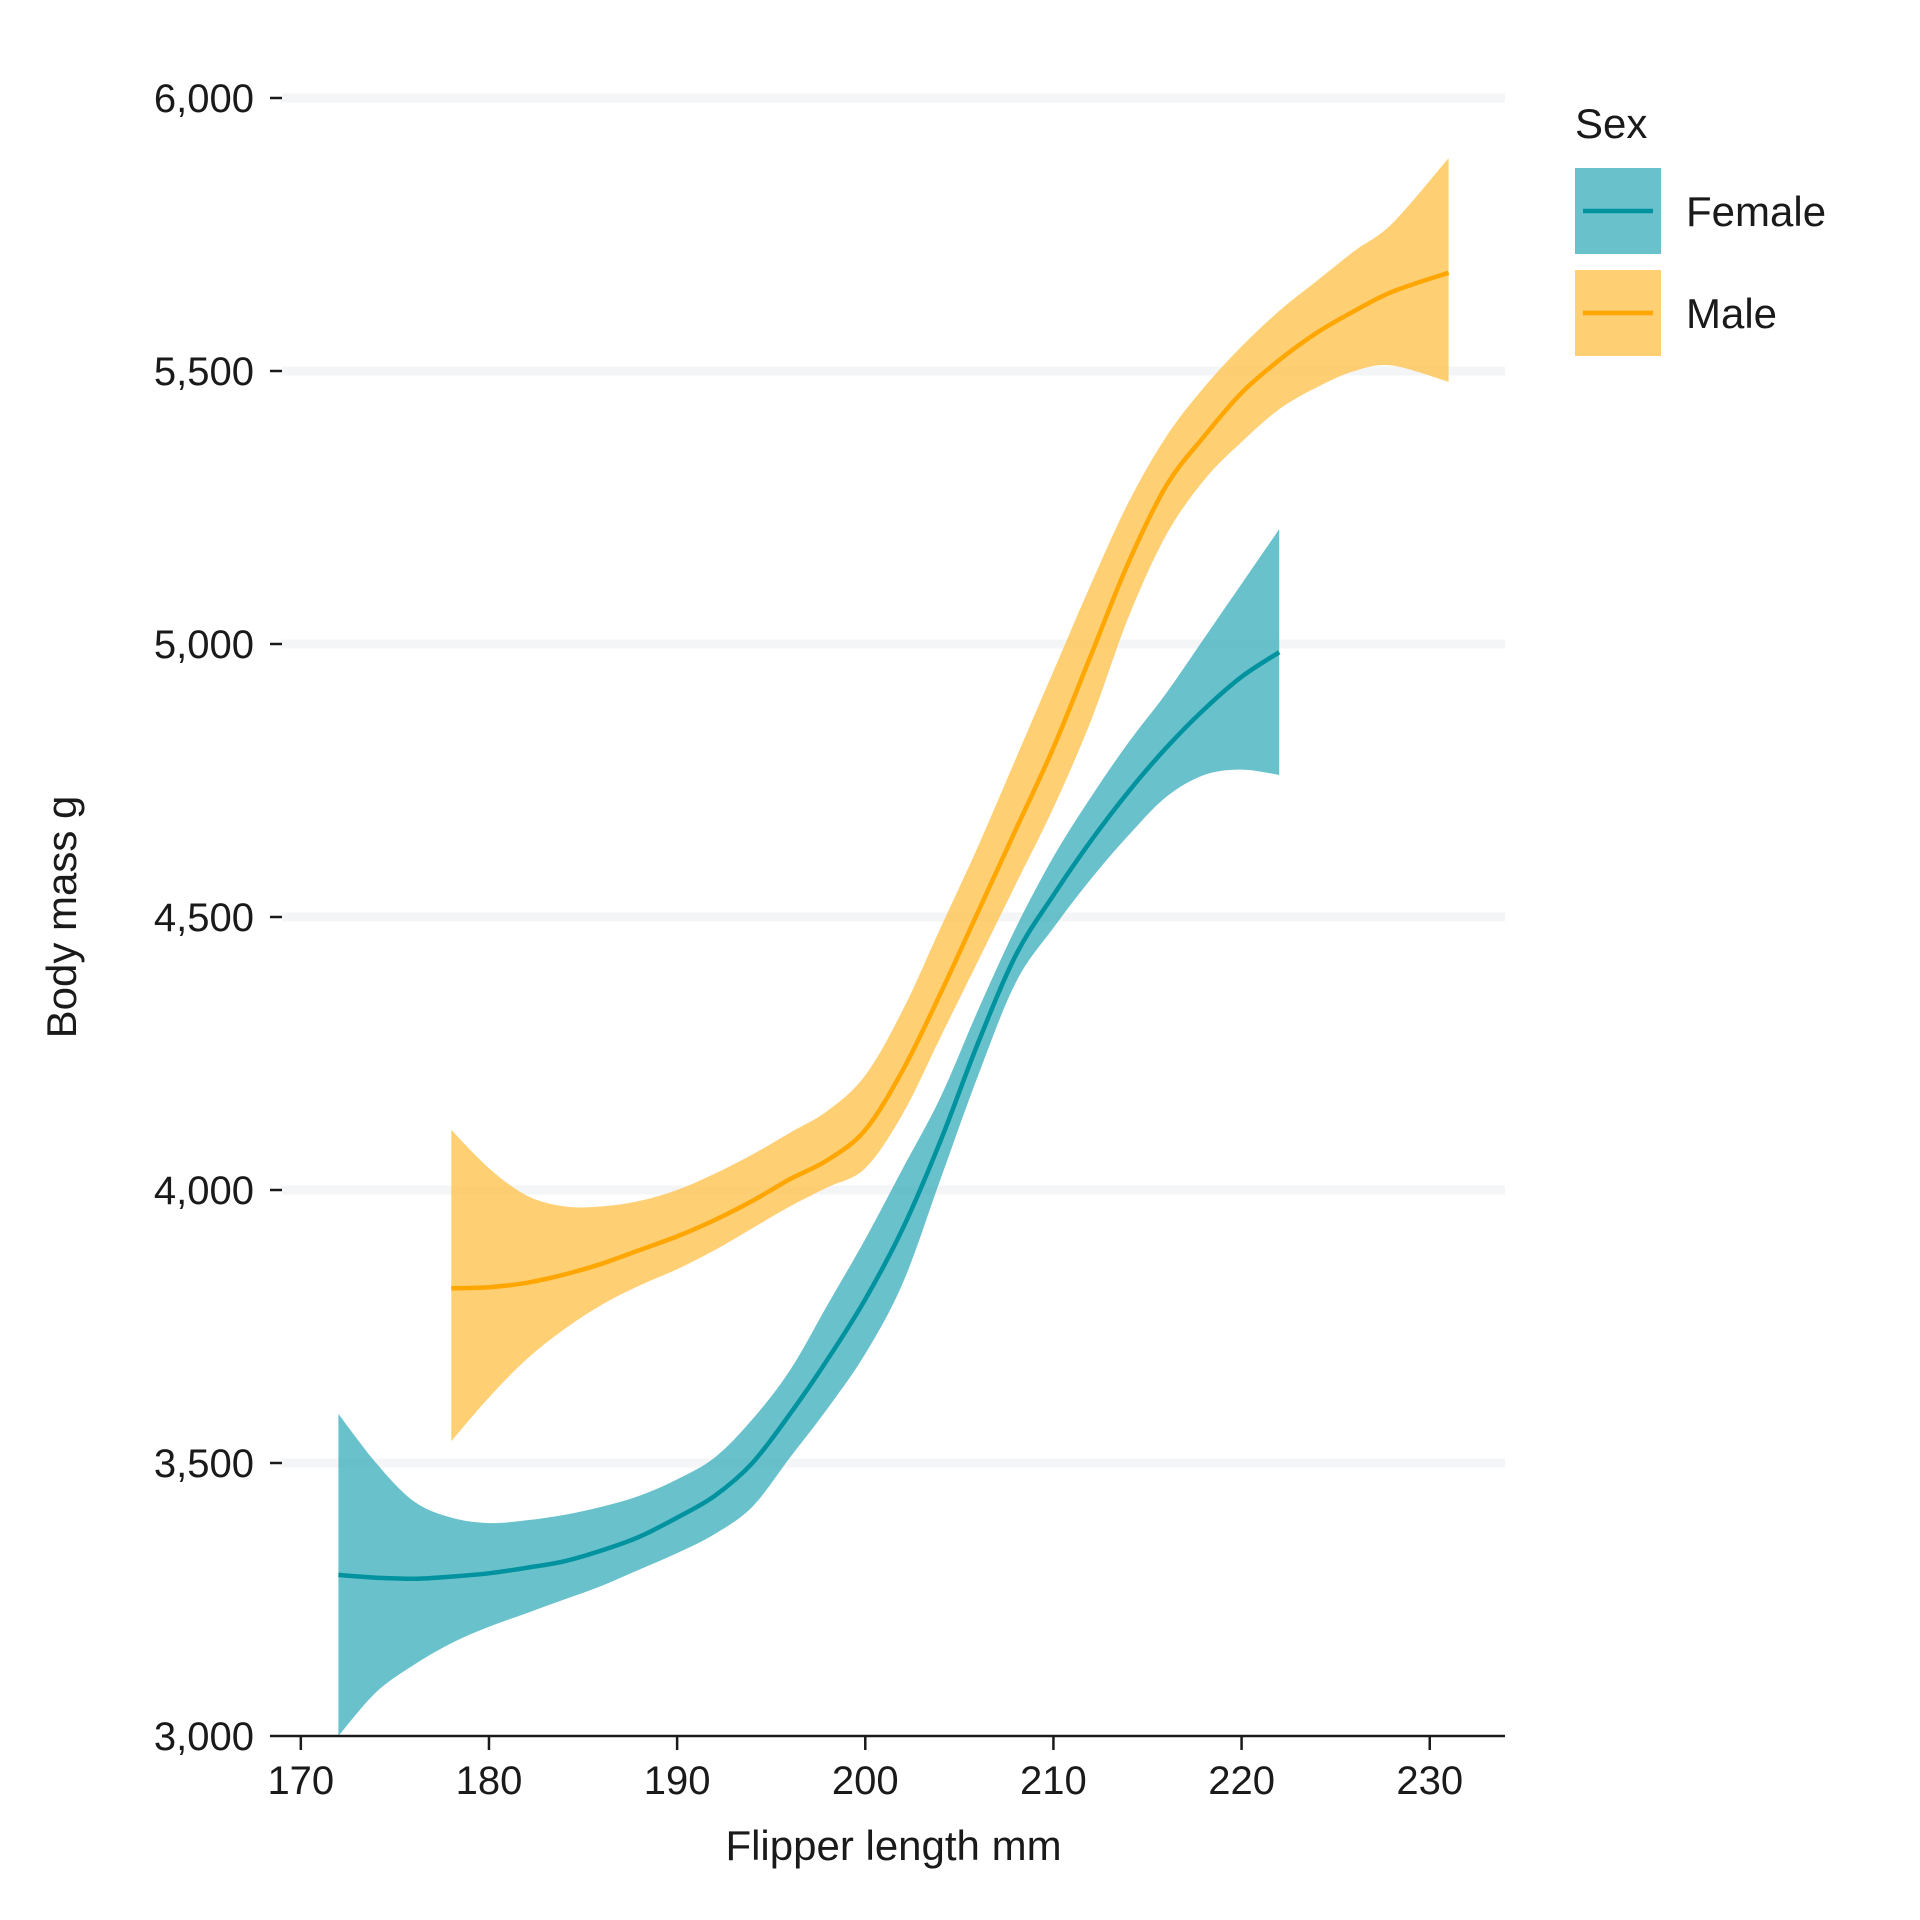 Image resolution: width=1920 pixels, height=1920 pixels. What do you see at coordinates (61, 917) in the screenshot?
I see `y-axis-title: Body mass g` at bounding box center [61, 917].